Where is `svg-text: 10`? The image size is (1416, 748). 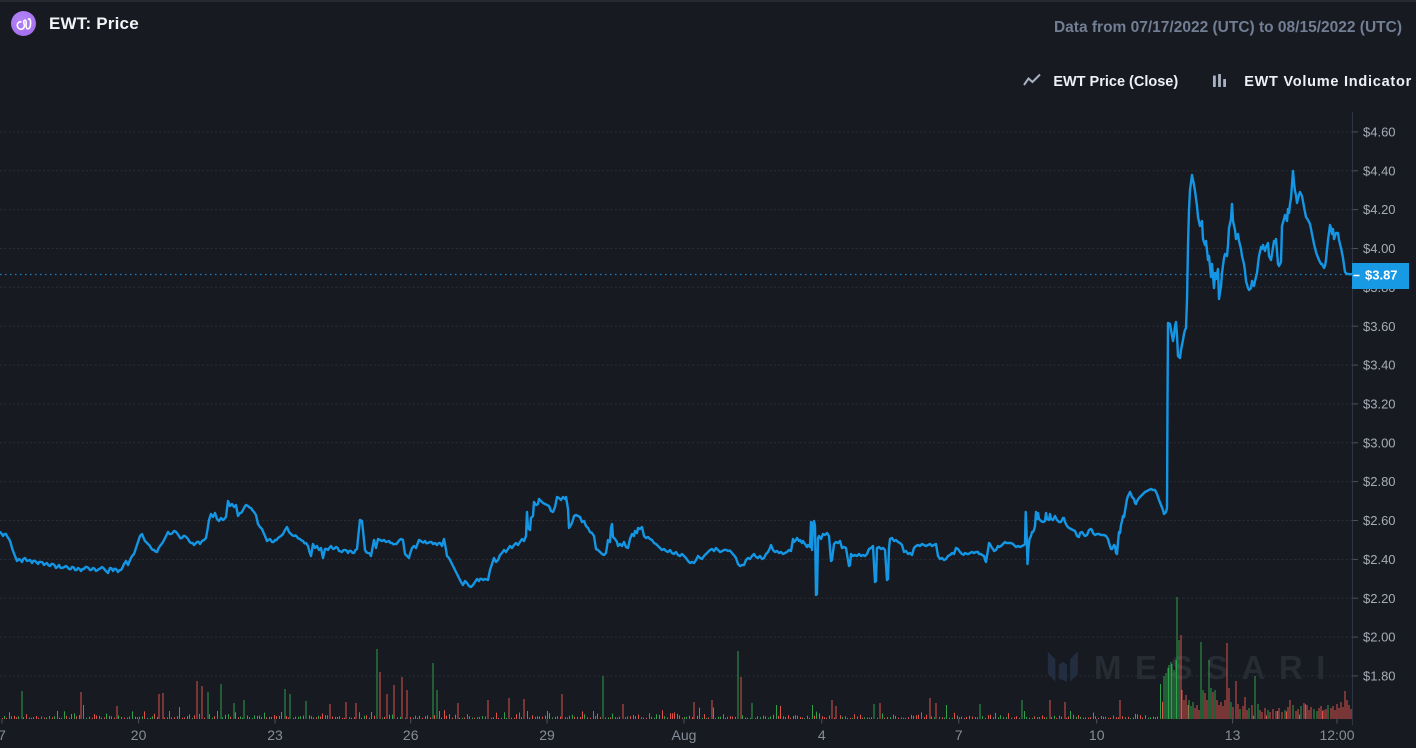 svg-text: 10 is located at coordinates (1097, 735).